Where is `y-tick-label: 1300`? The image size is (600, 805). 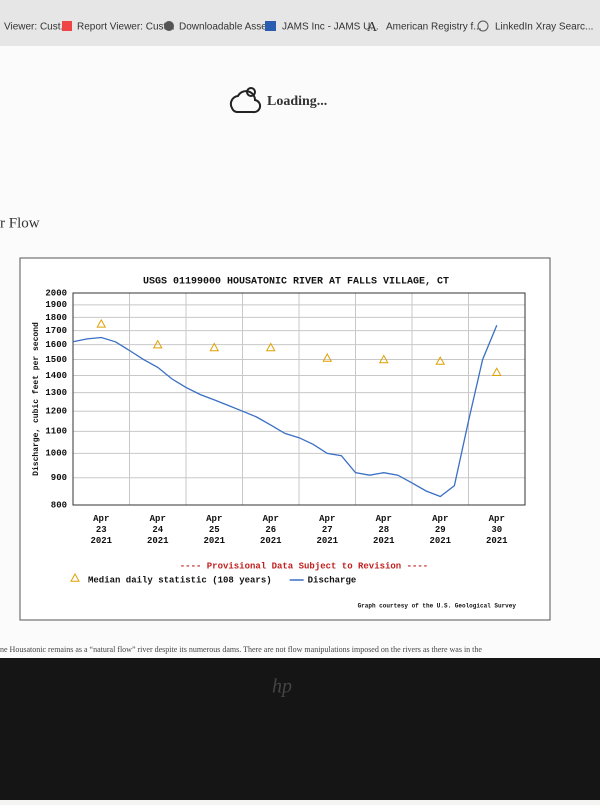
y-tick-label: 1300 is located at coordinates (56, 393).